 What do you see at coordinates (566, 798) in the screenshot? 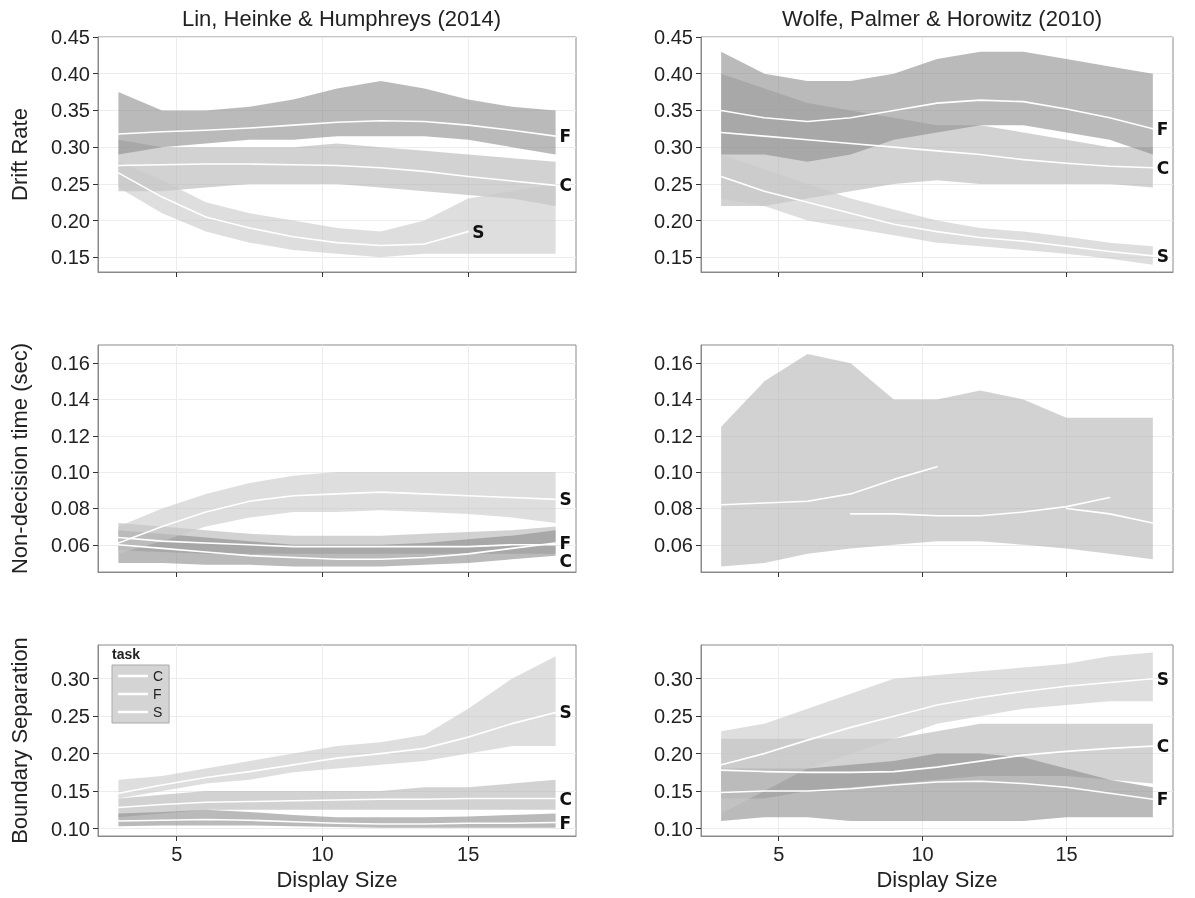
I see `text: C` at bounding box center [566, 798].